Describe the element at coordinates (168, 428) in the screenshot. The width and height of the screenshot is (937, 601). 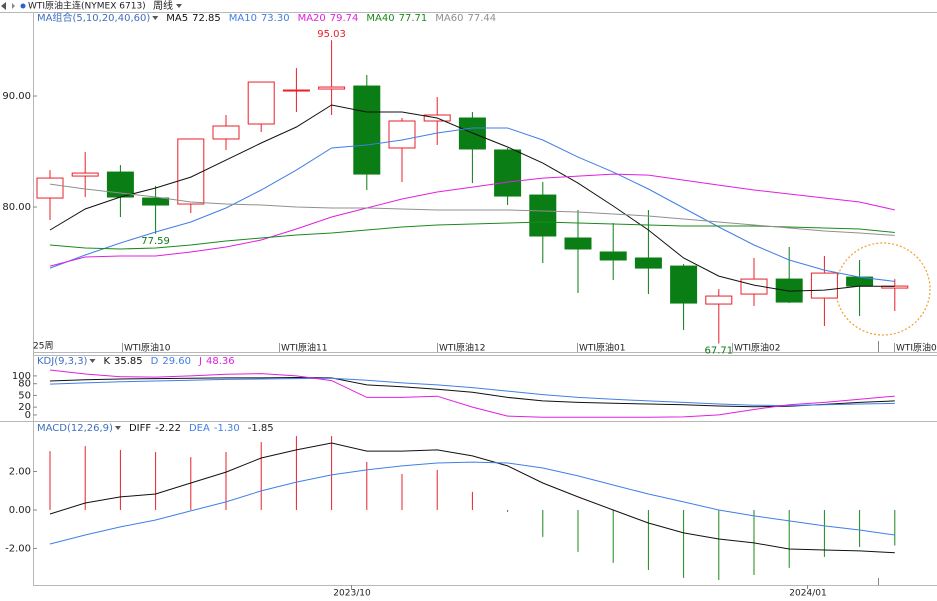
I see `legend-value: -2.22` at that location.